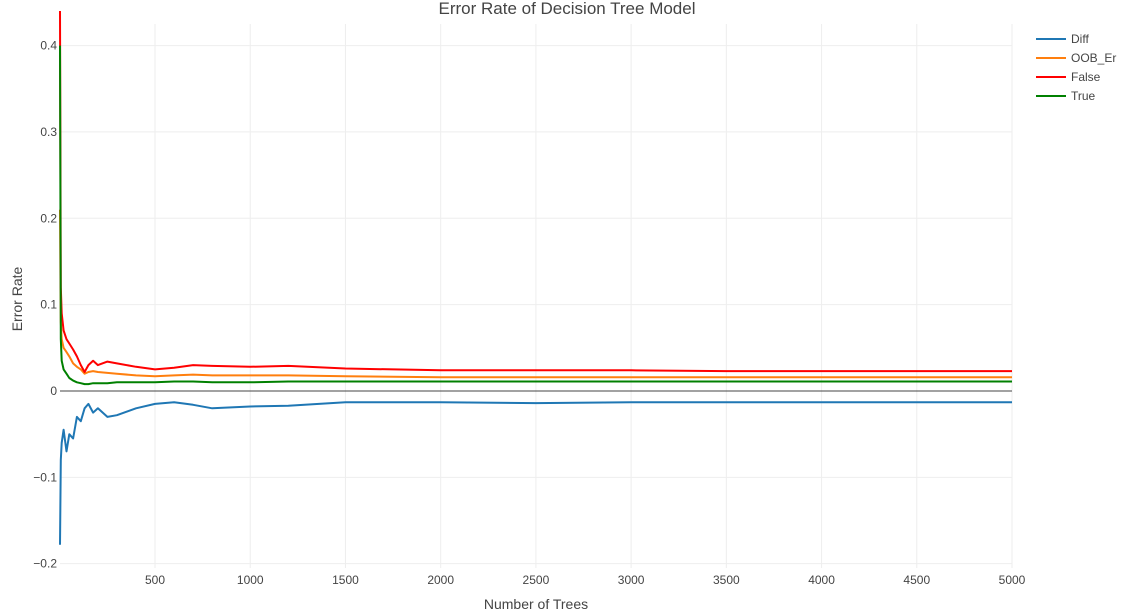 This screenshot has height=612, width=1134. Describe the element at coordinates (48, 46) in the screenshot. I see `y-tick-label: 0.4` at that location.